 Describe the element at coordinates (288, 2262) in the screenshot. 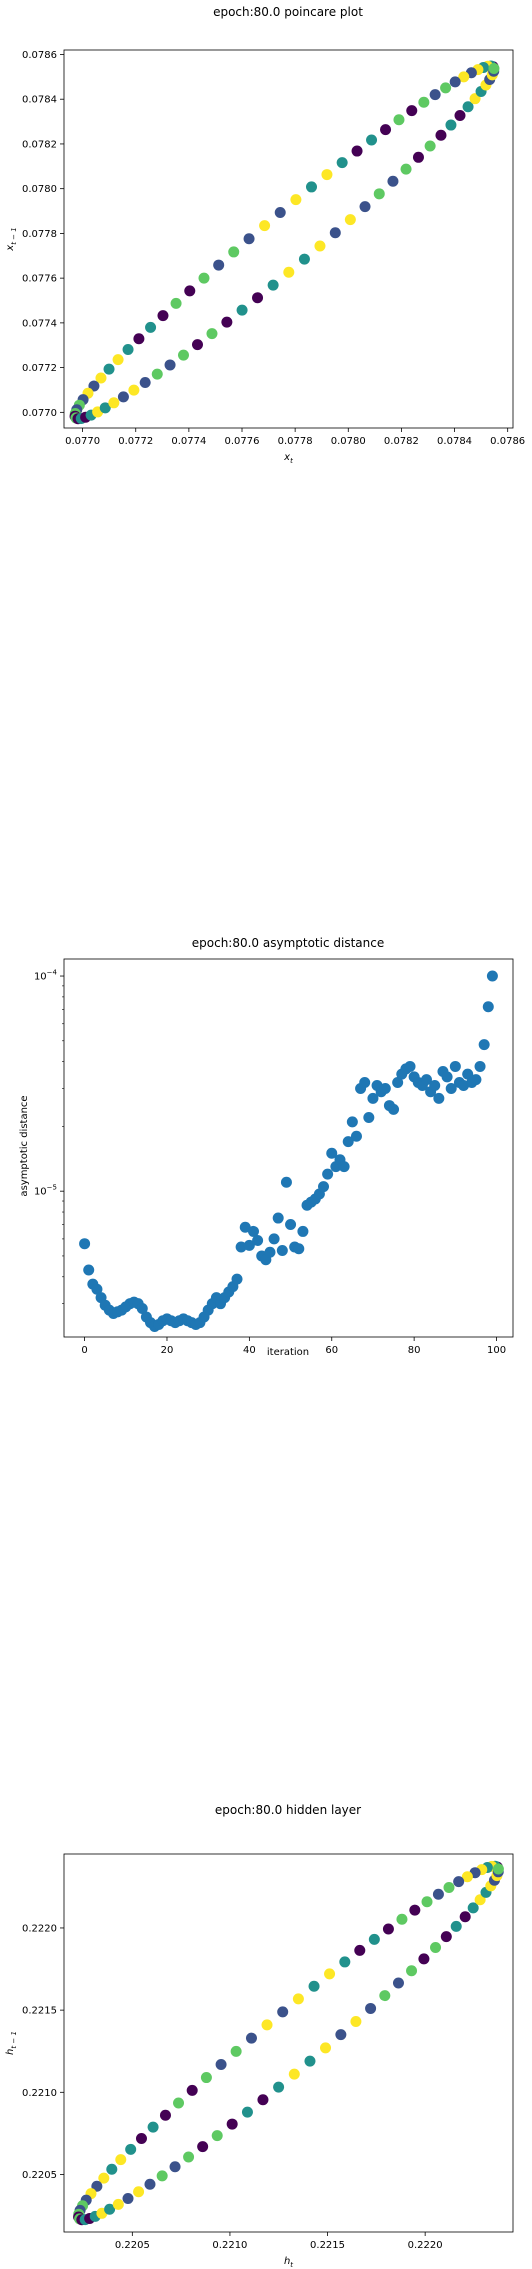

I see `x-axis-label: ht` at that location.